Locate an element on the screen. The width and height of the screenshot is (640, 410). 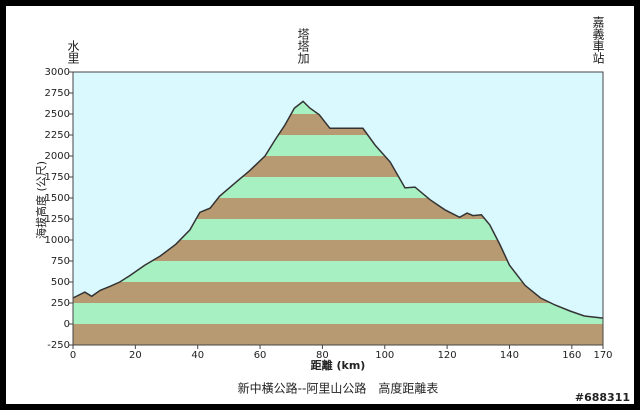
x-tick-label: 120 is located at coordinates (447, 355).